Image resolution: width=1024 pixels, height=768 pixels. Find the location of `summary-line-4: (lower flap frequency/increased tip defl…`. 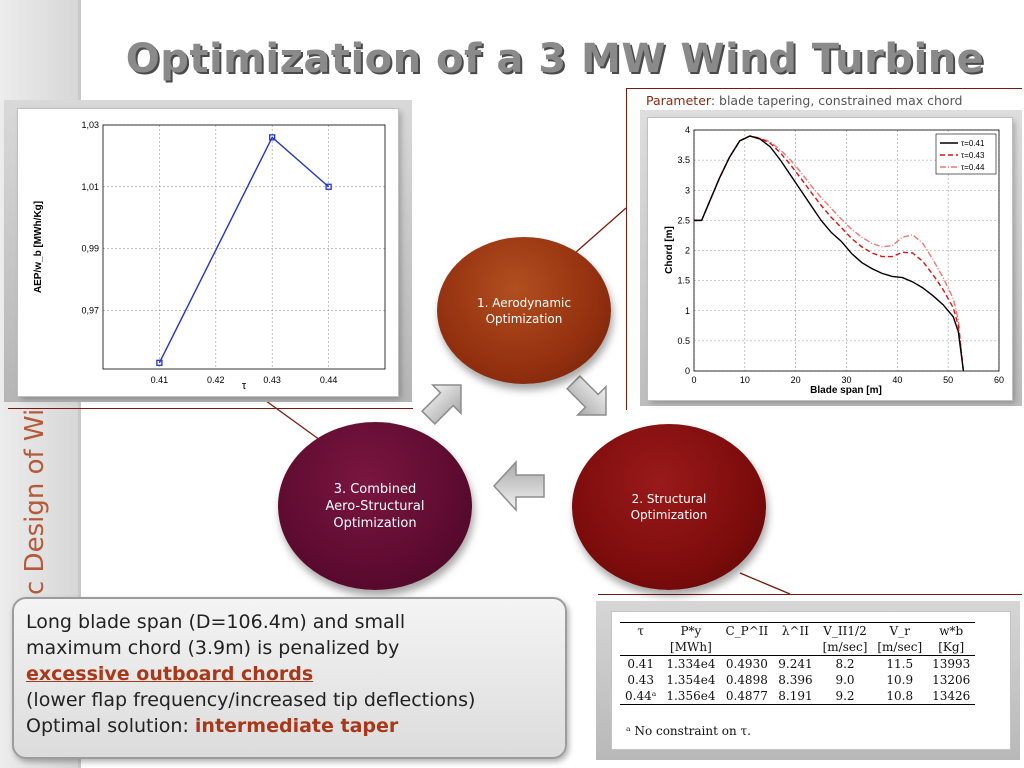

summary-line-4: (lower flap frequency/increased tip defl… is located at coordinates (251, 700).